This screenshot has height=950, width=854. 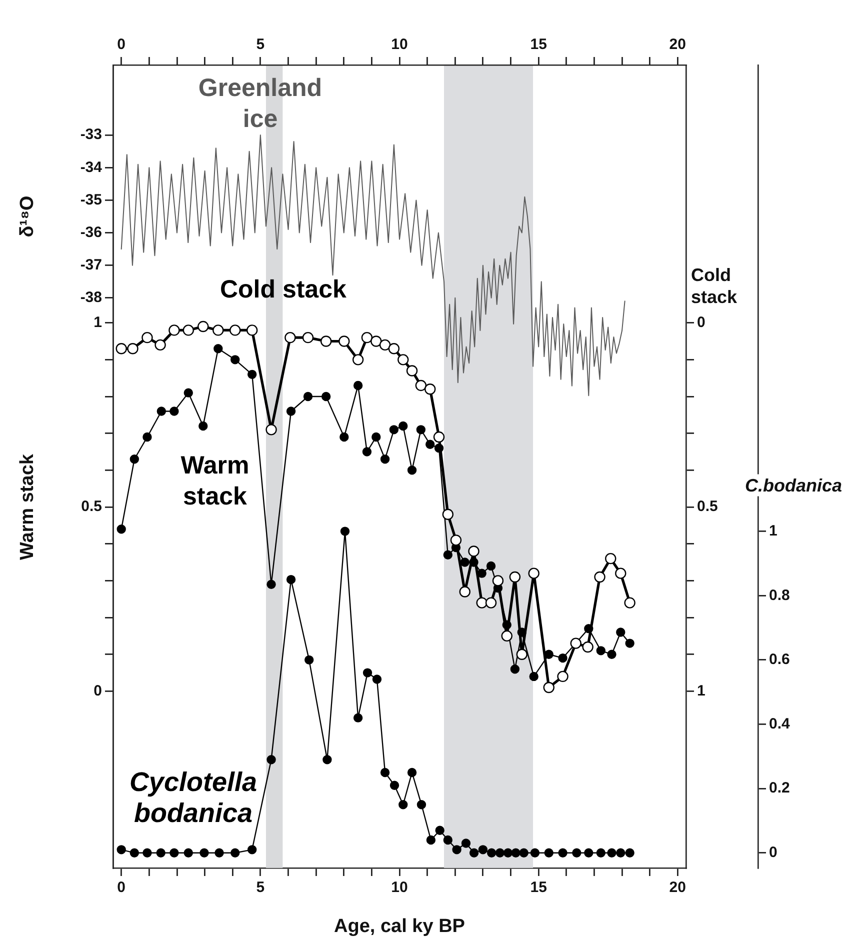 I want to click on y3-tick-label: 0.8, so click(x=779, y=595).